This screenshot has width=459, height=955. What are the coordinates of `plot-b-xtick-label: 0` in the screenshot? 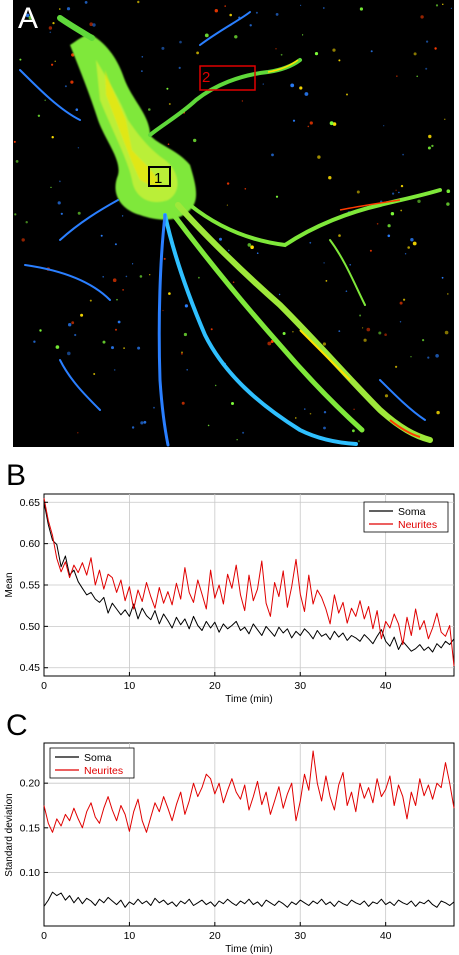 It's located at (44, 686).